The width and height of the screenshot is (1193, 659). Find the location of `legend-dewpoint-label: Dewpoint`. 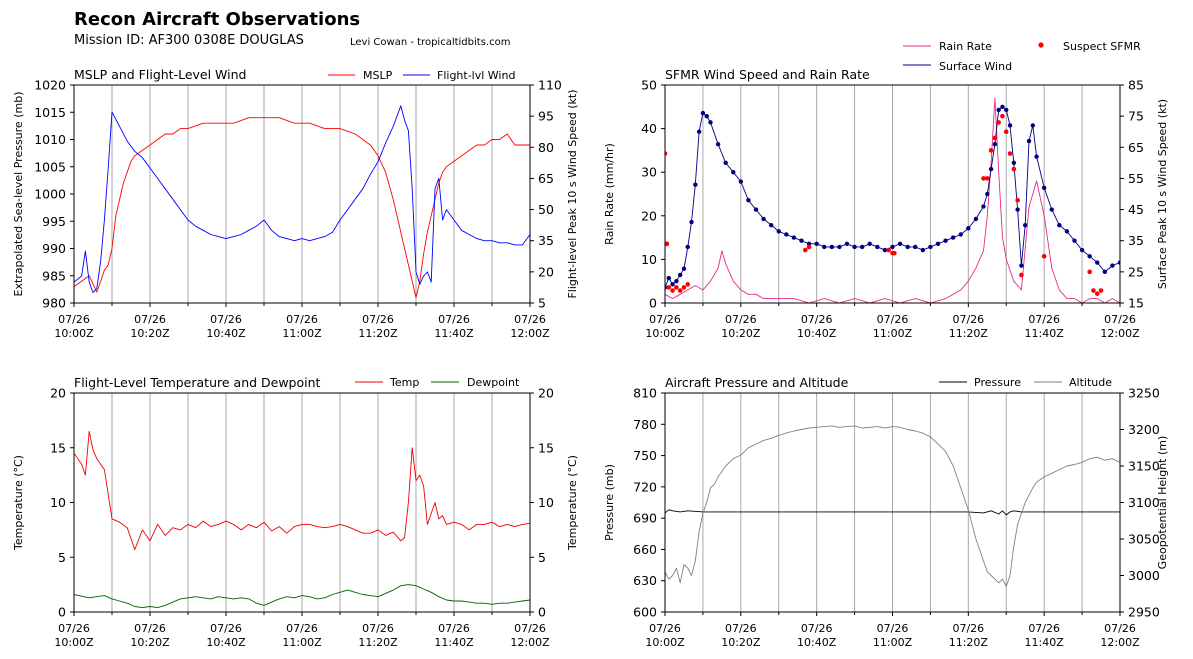

legend-dewpoint-label: Dewpoint is located at coordinates (493, 382).